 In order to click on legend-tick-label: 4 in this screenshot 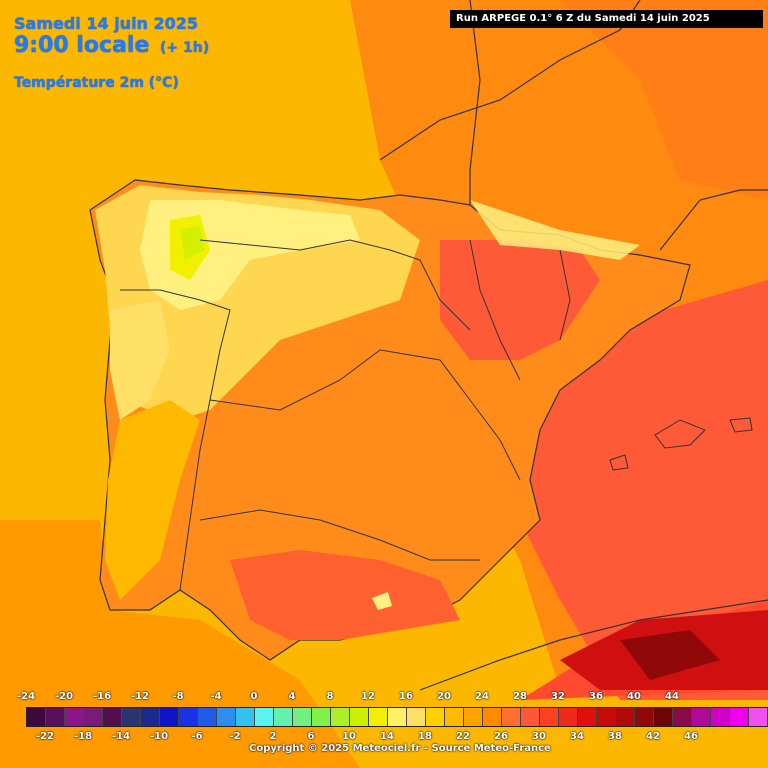, I will do `click(292, 696)`.